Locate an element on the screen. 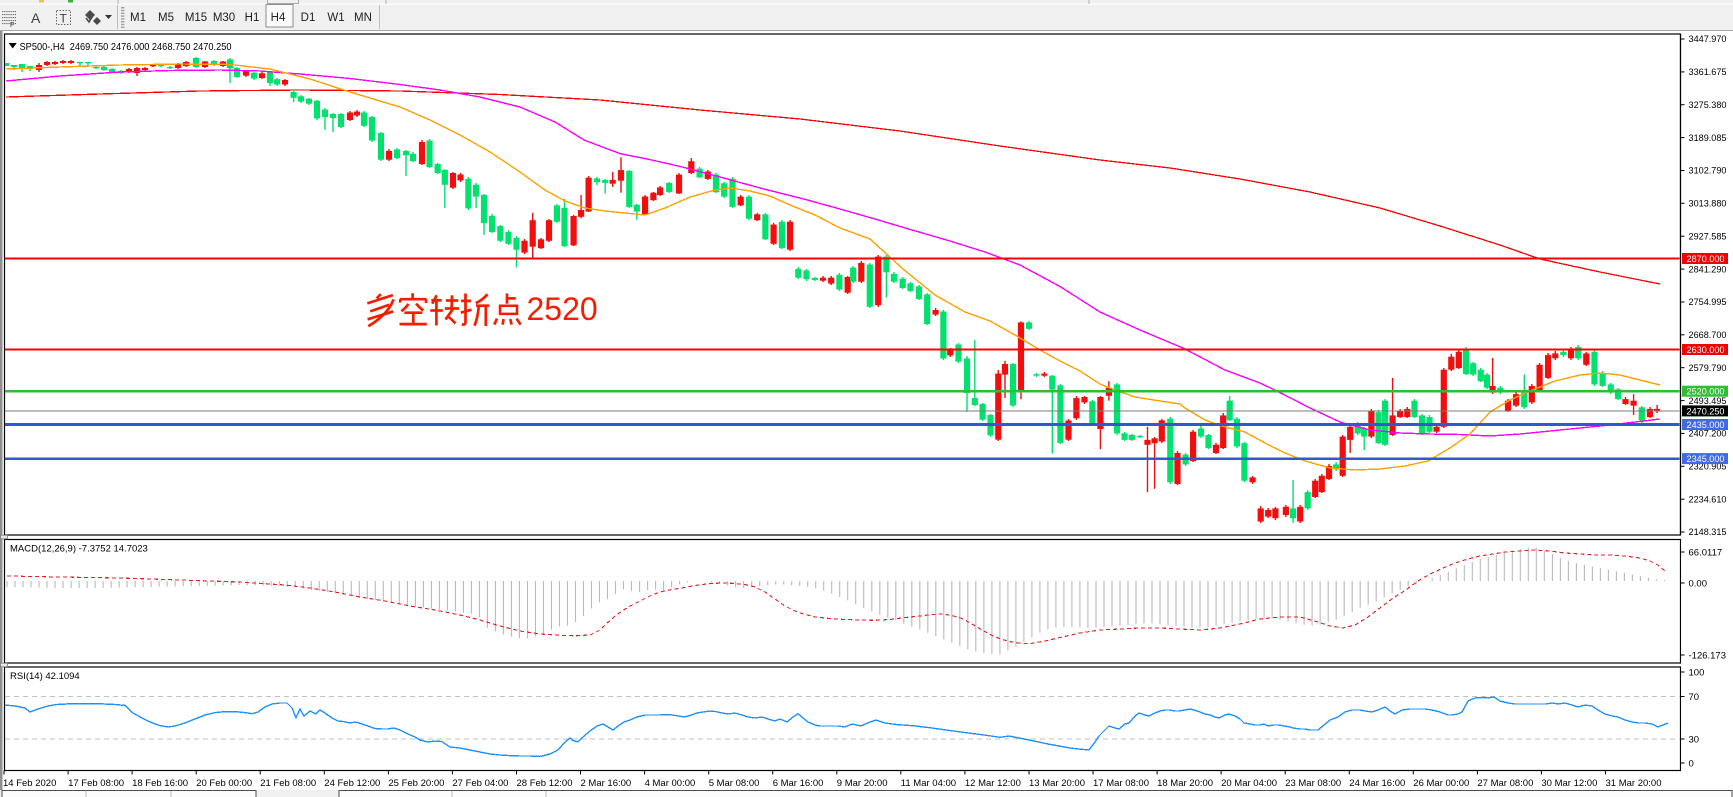  svg-text: MACD(12,26,9) -7.3752 14.7023 is located at coordinates (79, 549).